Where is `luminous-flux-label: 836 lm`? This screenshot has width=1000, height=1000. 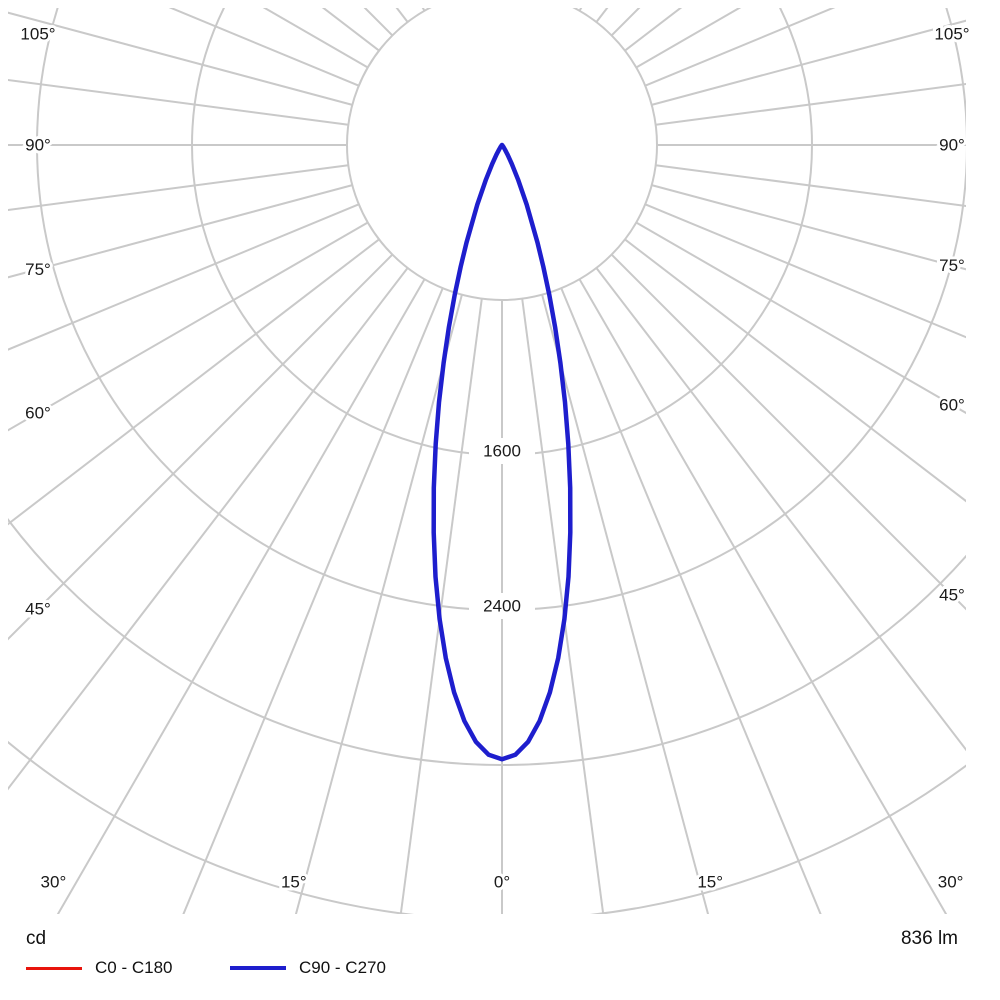 luminous-flux-label: 836 lm is located at coordinates (929, 938).